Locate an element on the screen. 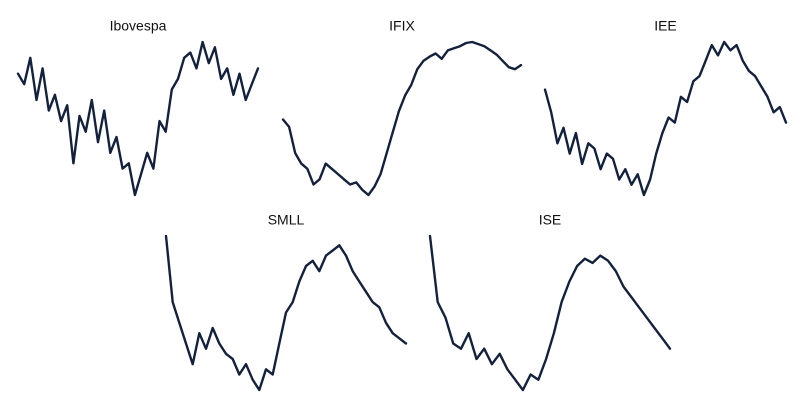  chart-title: Ibovespa is located at coordinates (138, 26).